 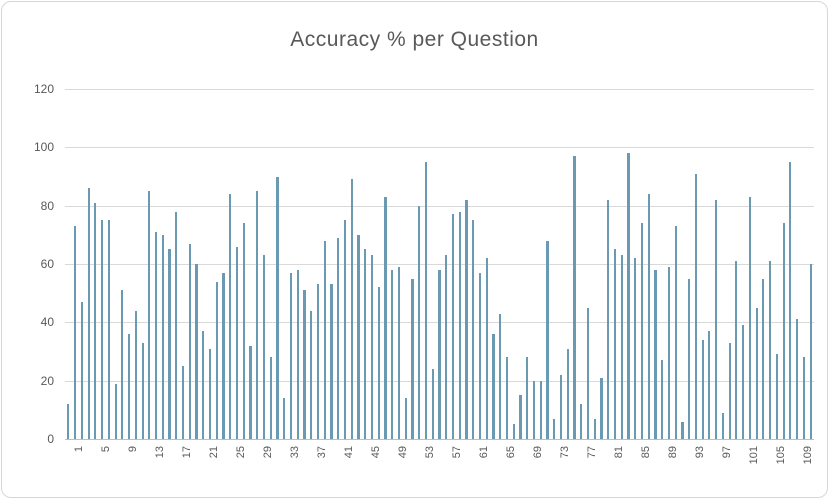 What do you see at coordinates (493, 386) in the screenshot?
I see `bar-q64` at bounding box center [493, 386].